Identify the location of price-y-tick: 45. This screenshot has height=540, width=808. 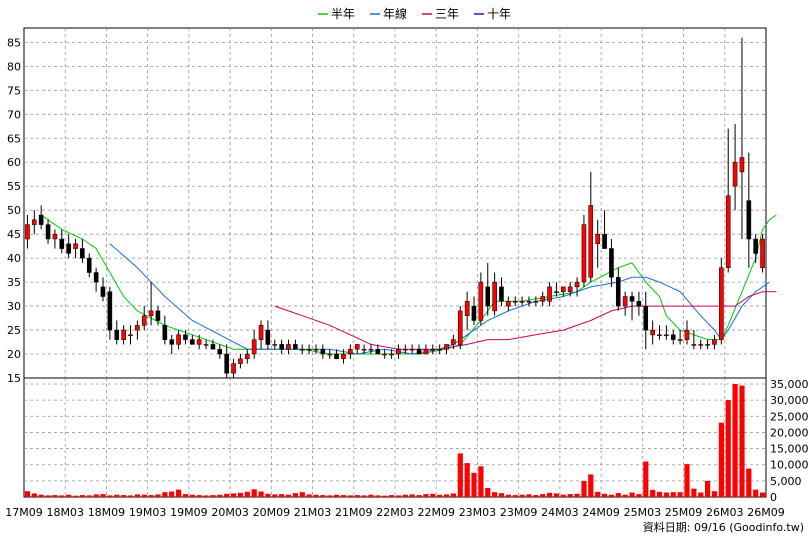
(14, 234).